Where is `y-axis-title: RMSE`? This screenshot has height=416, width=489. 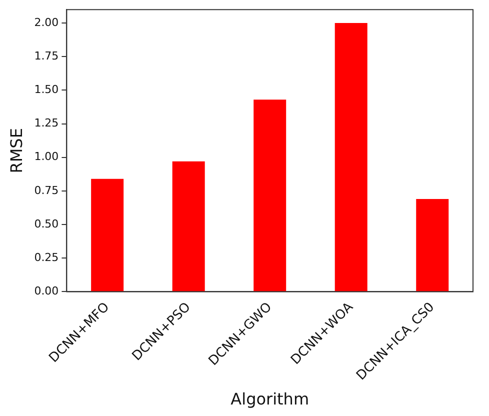 y-axis-title: RMSE is located at coordinates (16, 151).